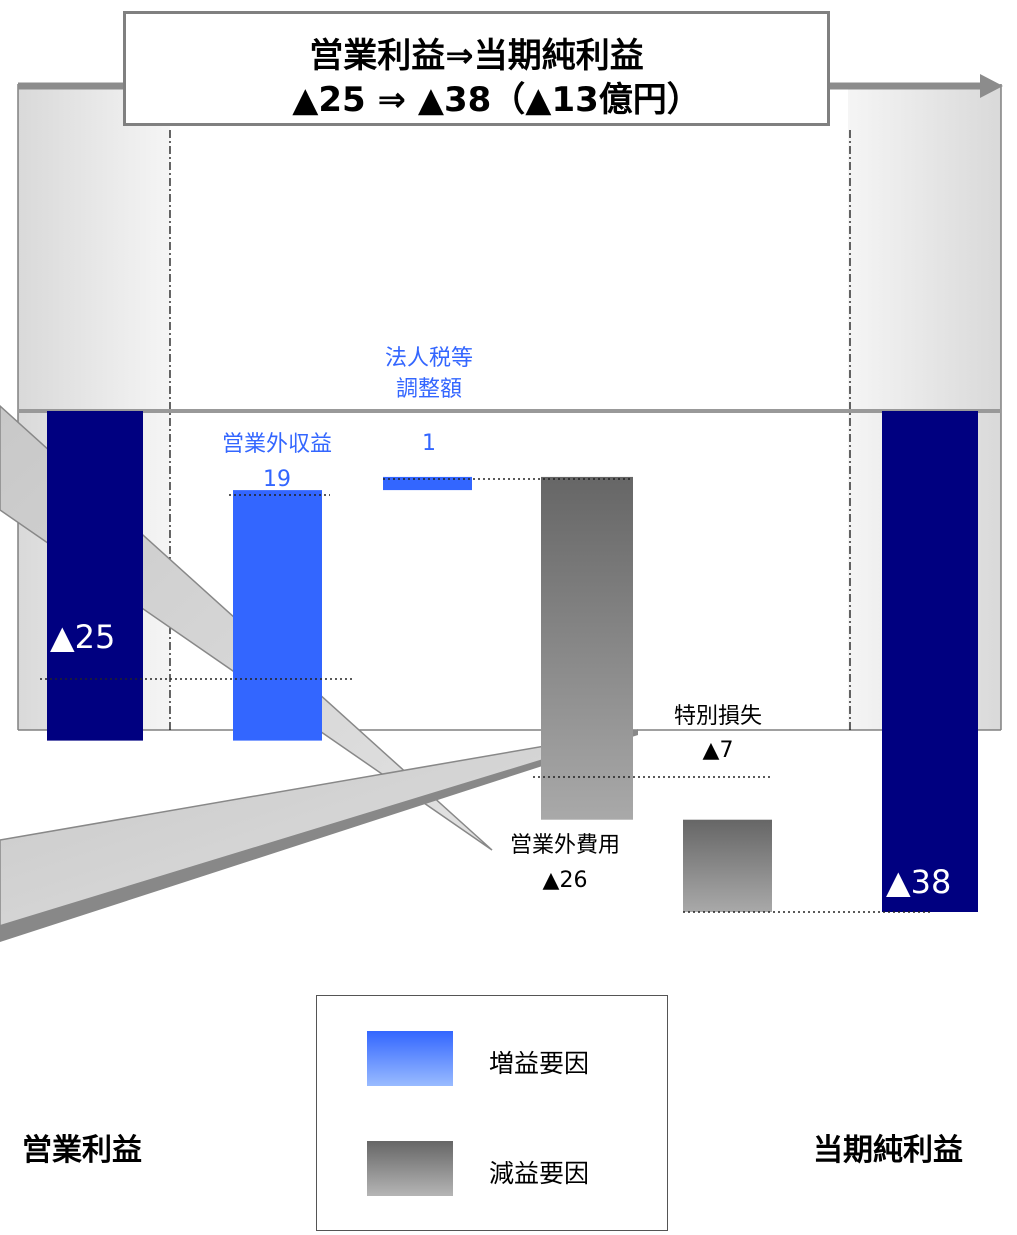 The image size is (1017, 1235). Describe the element at coordinates (565, 880) in the screenshot. I see `data-label-non-operating-expense: ▲26` at that location.